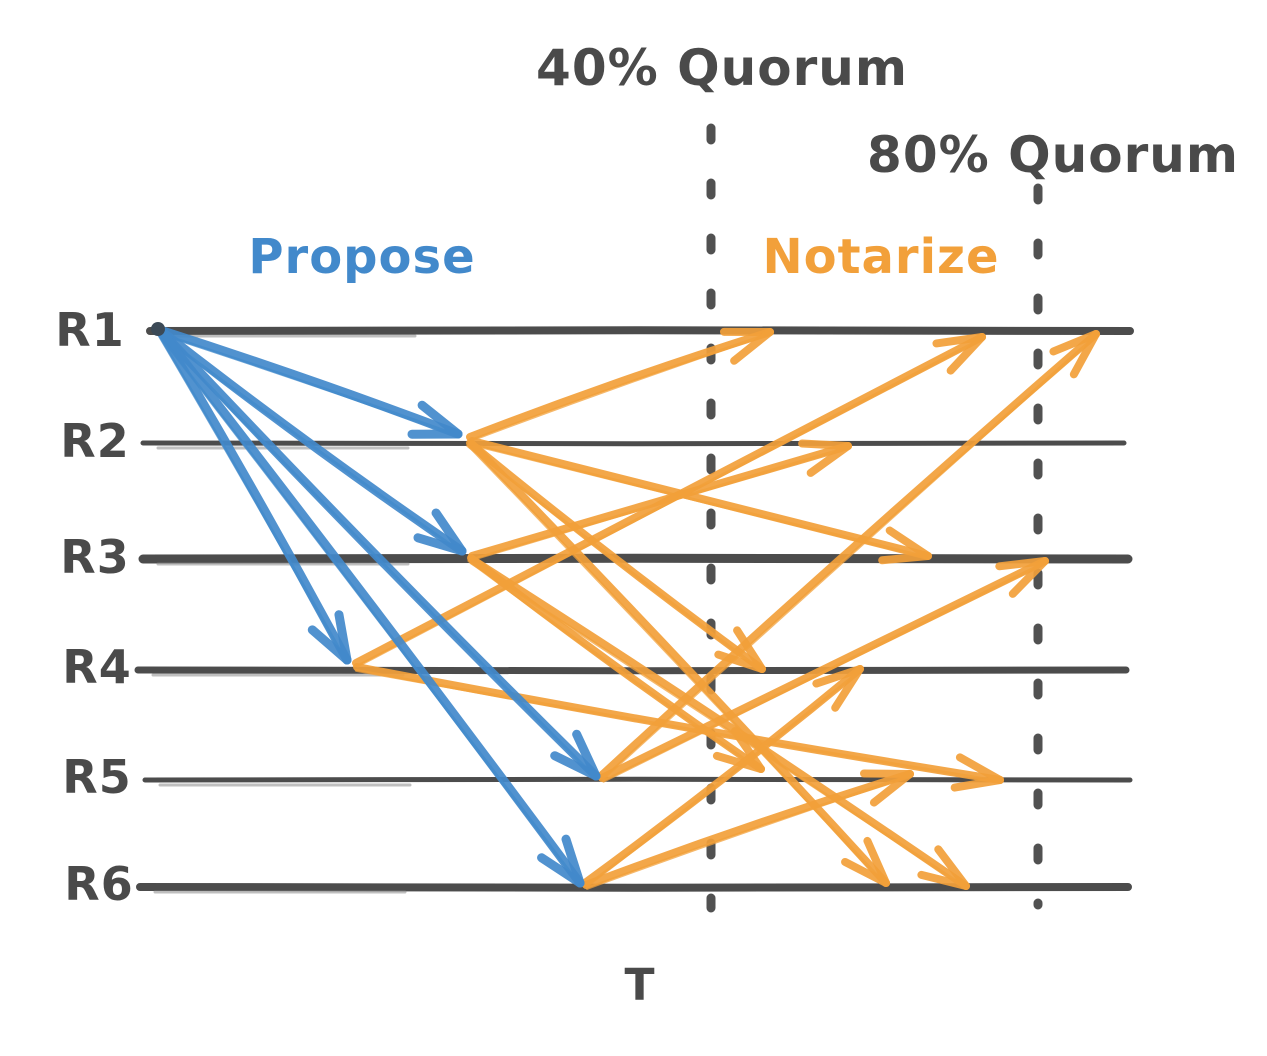  Describe the element at coordinates (90, 330) in the screenshot. I see `replica-label-r1: R1` at that location.